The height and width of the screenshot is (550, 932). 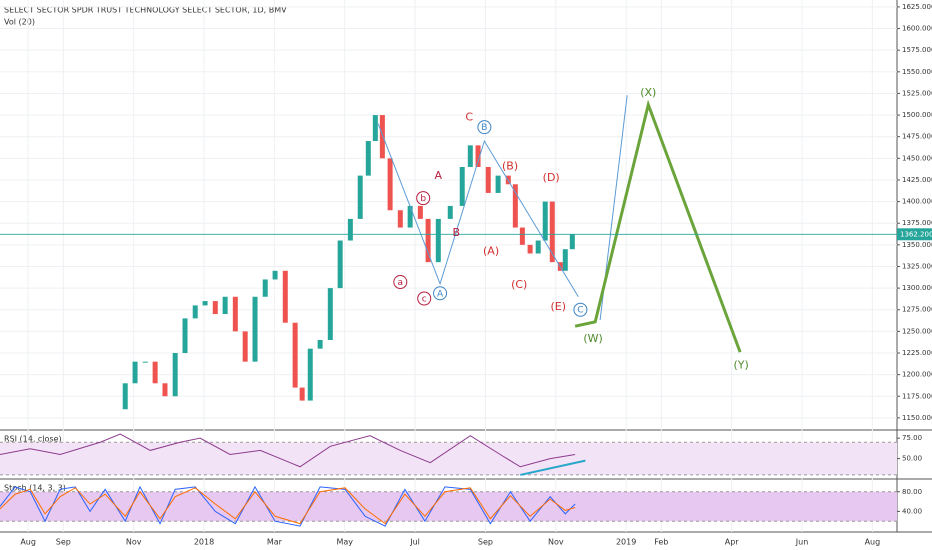 I want to click on wave-label: (Y), so click(x=741, y=365).